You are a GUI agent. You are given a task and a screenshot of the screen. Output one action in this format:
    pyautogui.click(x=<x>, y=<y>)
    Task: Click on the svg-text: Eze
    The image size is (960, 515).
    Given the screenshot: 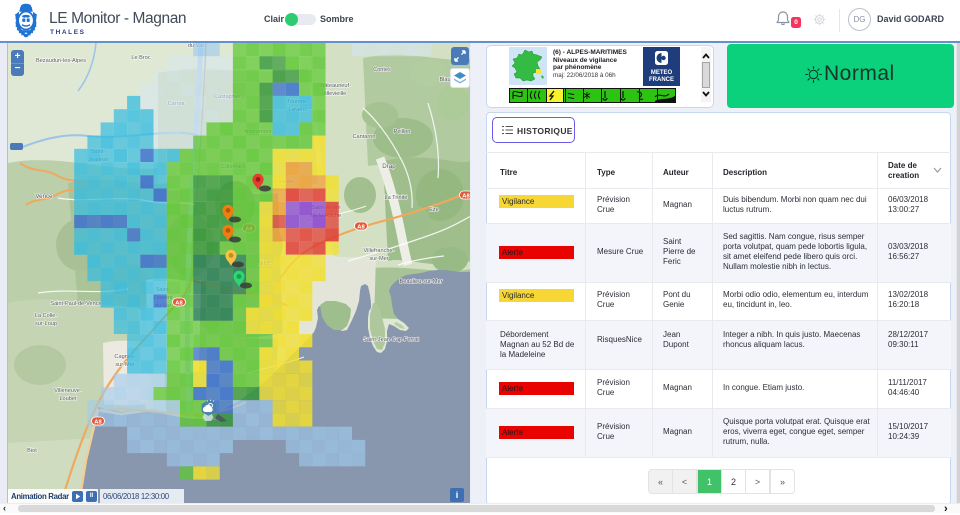 What is the action you would take?
    pyautogui.click(x=434, y=210)
    